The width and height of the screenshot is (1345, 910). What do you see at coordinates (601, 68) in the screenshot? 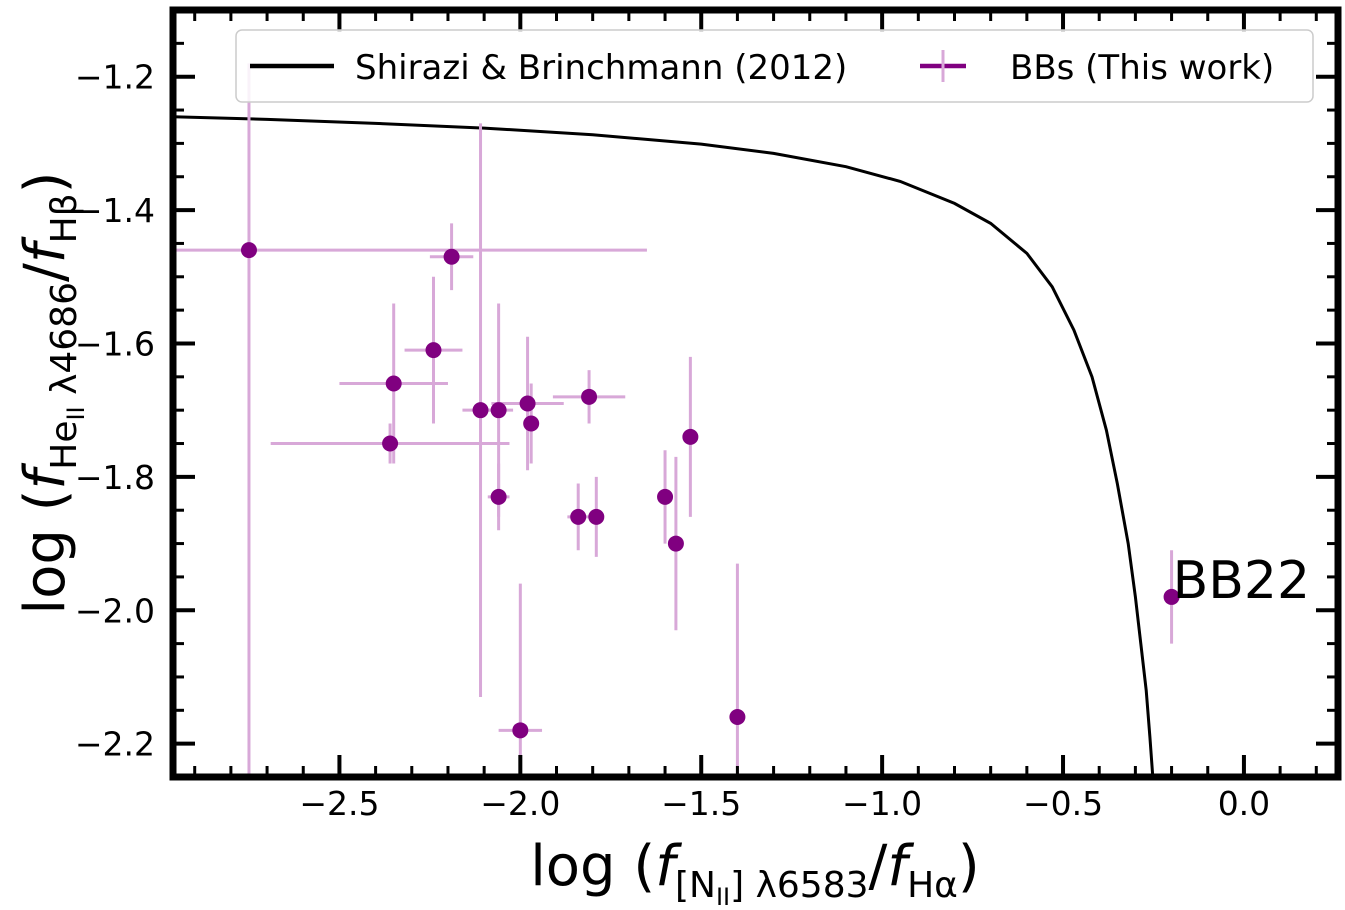
I see `legend-label-curve: Shirazi & Brinchmann (2012)` at bounding box center [601, 68].